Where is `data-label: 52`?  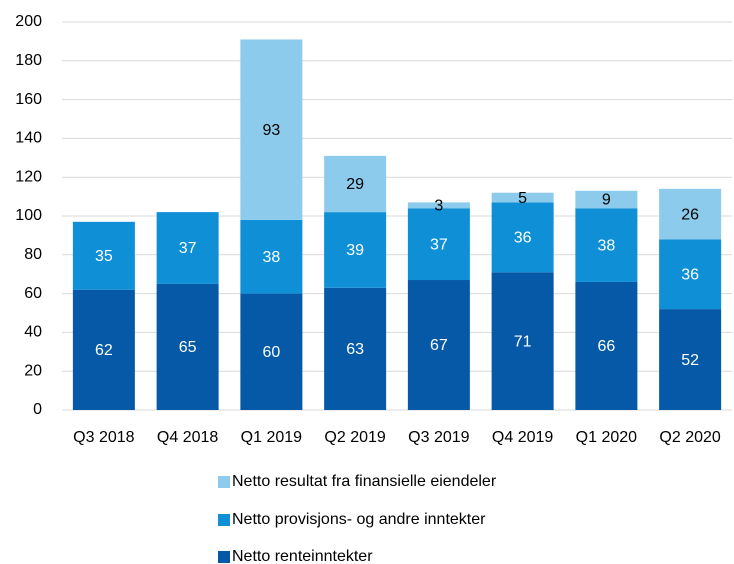 data-label: 52 is located at coordinates (690, 360).